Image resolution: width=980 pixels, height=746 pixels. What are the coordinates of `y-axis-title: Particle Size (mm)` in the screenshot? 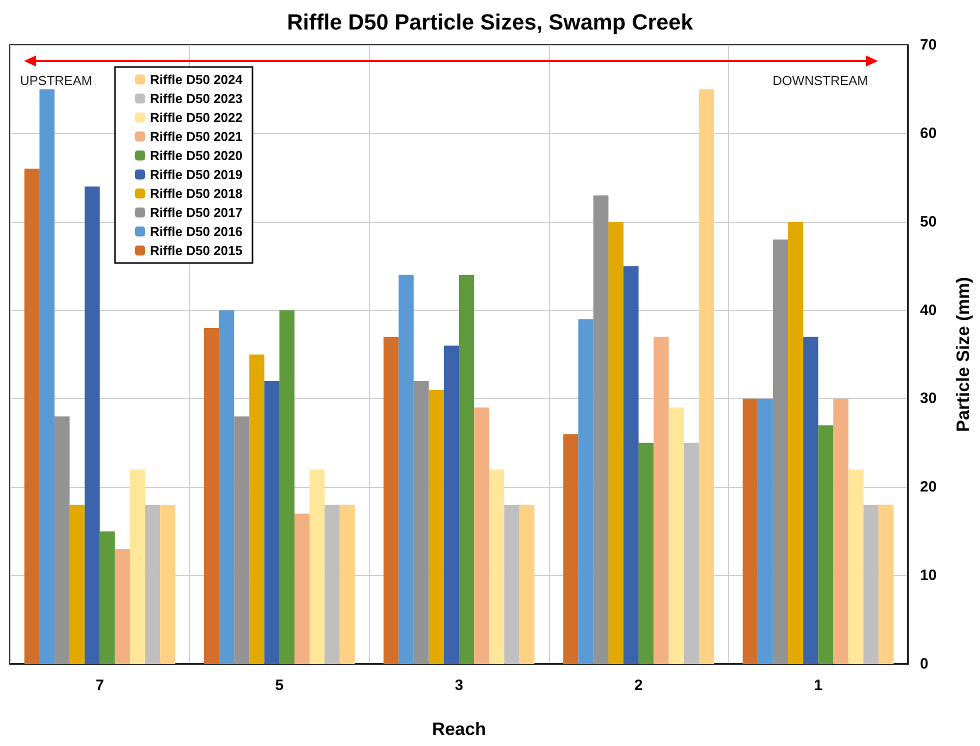 It's located at (963, 354).